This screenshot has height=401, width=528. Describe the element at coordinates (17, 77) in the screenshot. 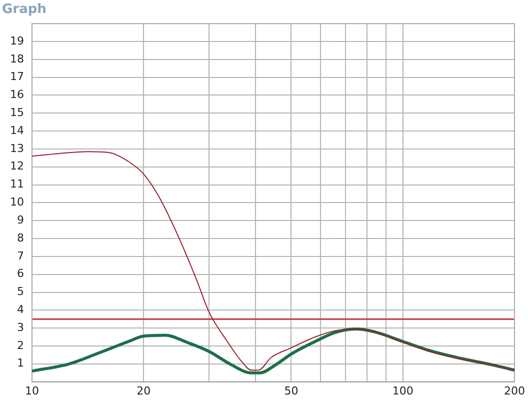

I see `y-tick-label: 17` at that location.